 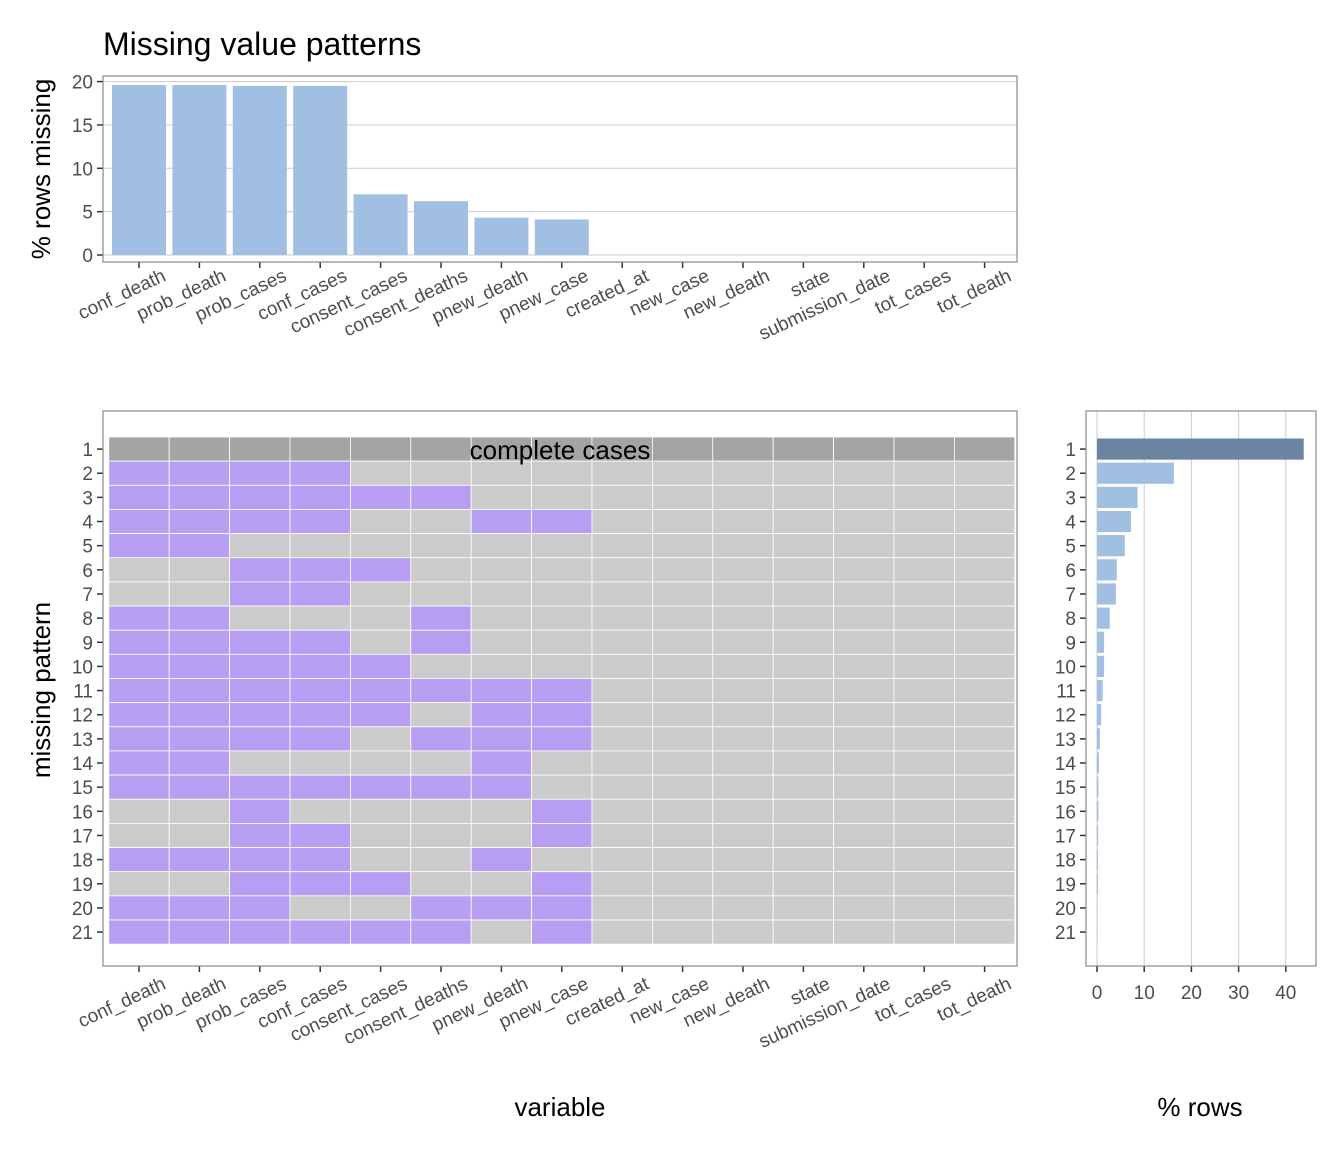 I want to click on right-y-tick-label: 18, so click(x=1065, y=861).